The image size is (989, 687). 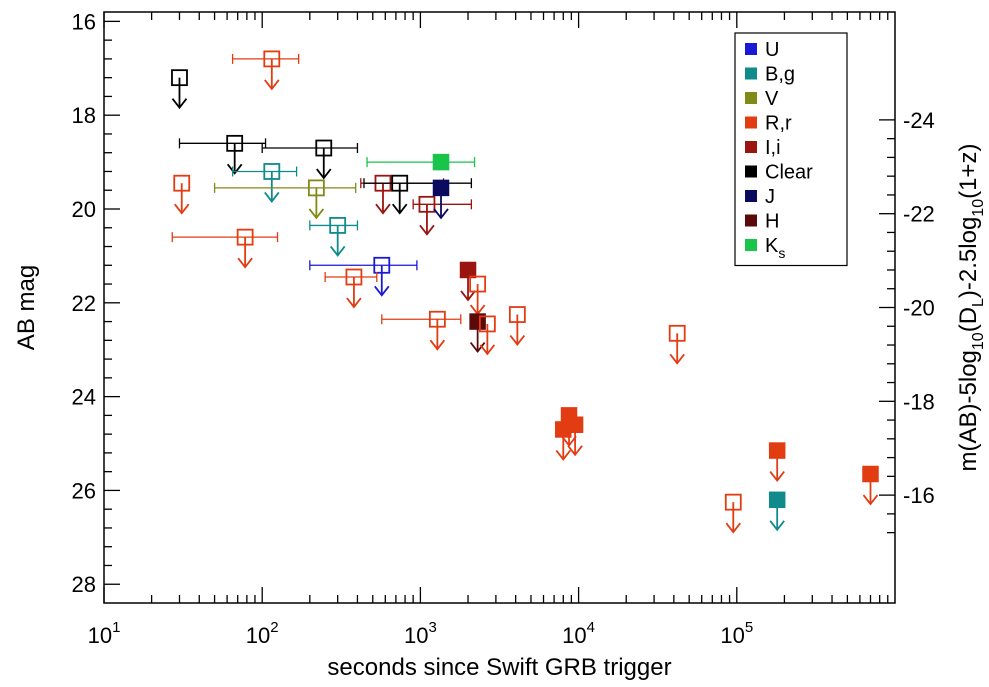 What do you see at coordinates (84, 584) in the screenshot?
I see `y-tick-label: 28` at bounding box center [84, 584].